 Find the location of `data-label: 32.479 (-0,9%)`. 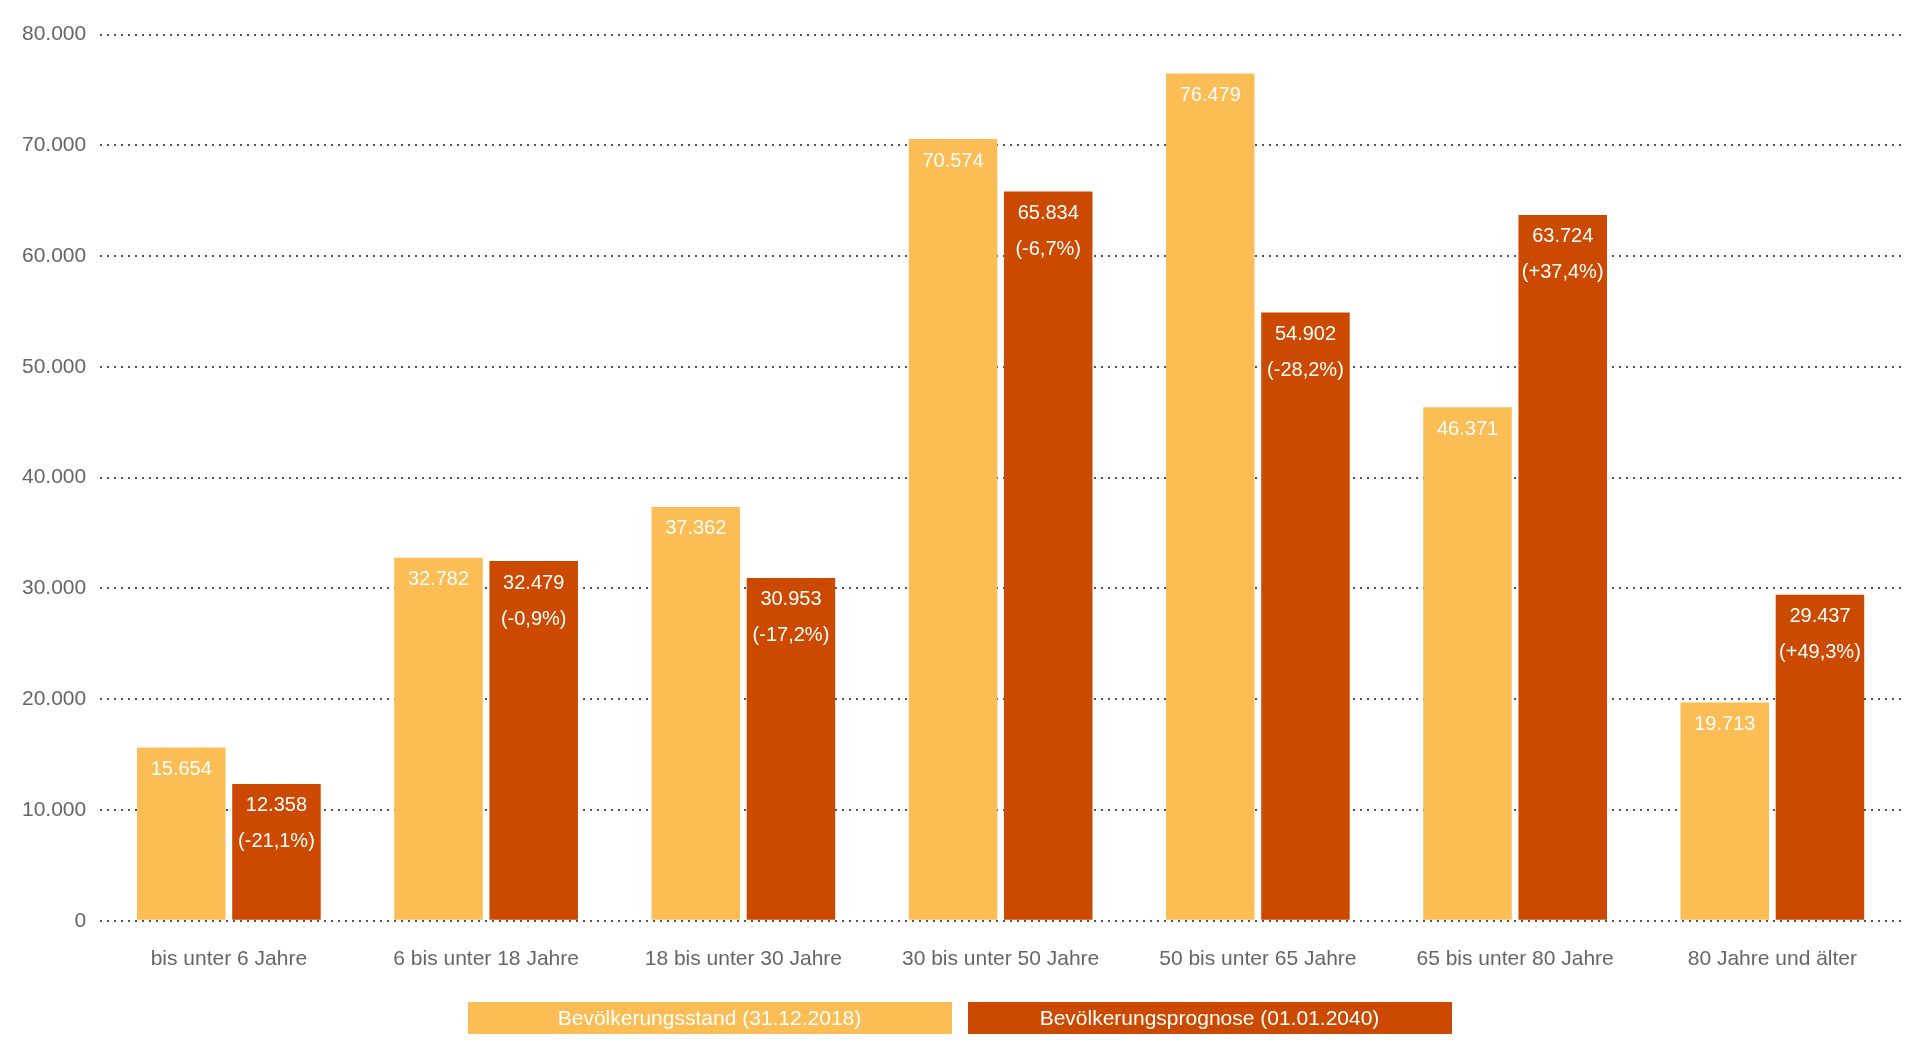

data-label: 32.479 (-0,9%) is located at coordinates (533, 599).